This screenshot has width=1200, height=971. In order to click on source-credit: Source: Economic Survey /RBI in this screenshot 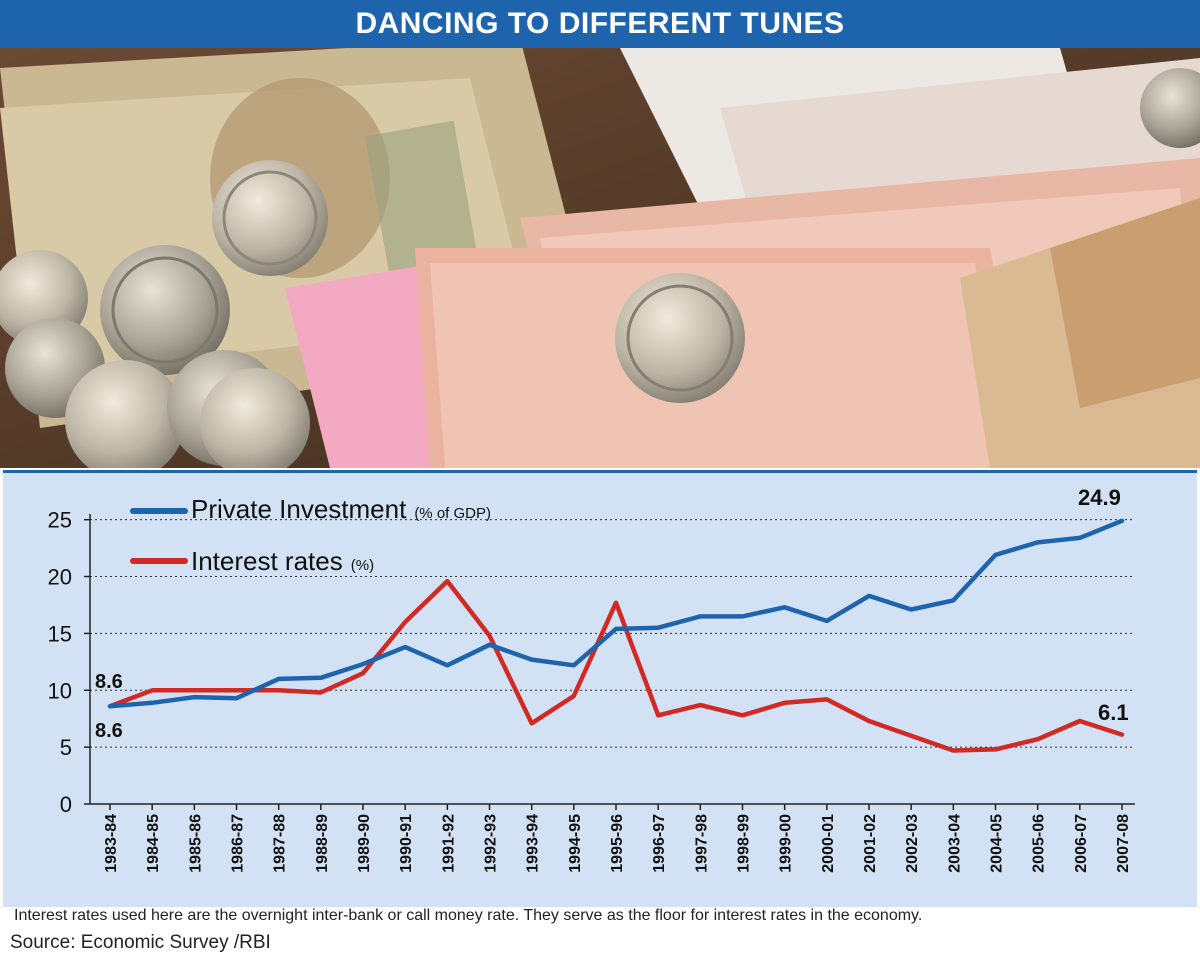, I will do `click(140, 942)`.